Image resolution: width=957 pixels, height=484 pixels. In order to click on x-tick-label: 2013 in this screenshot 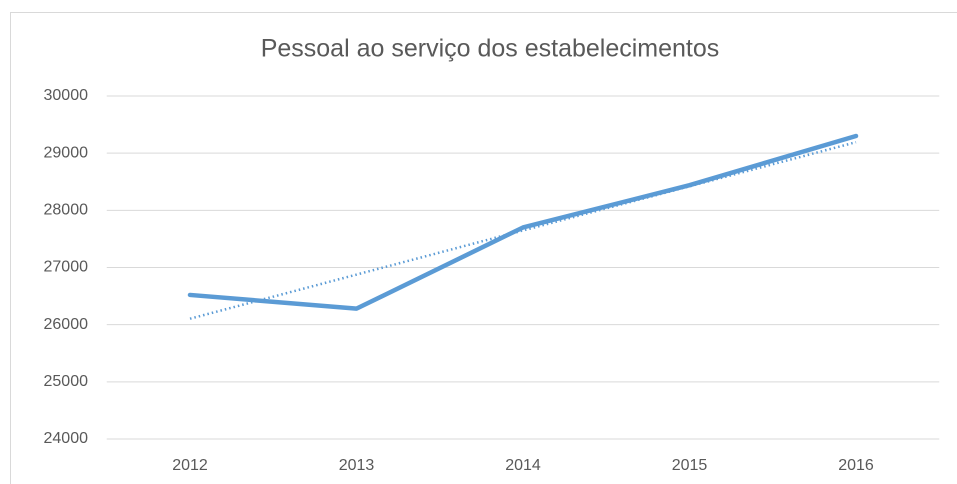, I will do `click(357, 465)`.